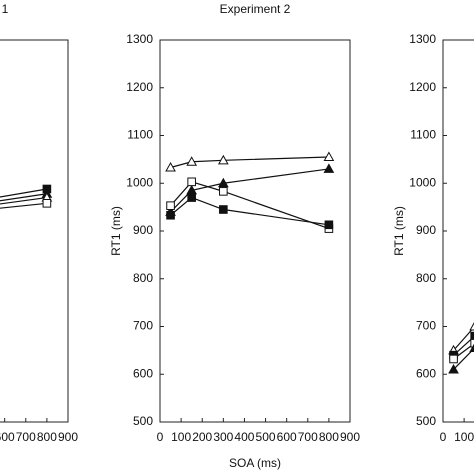  What do you see at coordinates (4, 9) in the screenshot?
I see `panel-title: Experiment 1` at bounding box center [4, 9].